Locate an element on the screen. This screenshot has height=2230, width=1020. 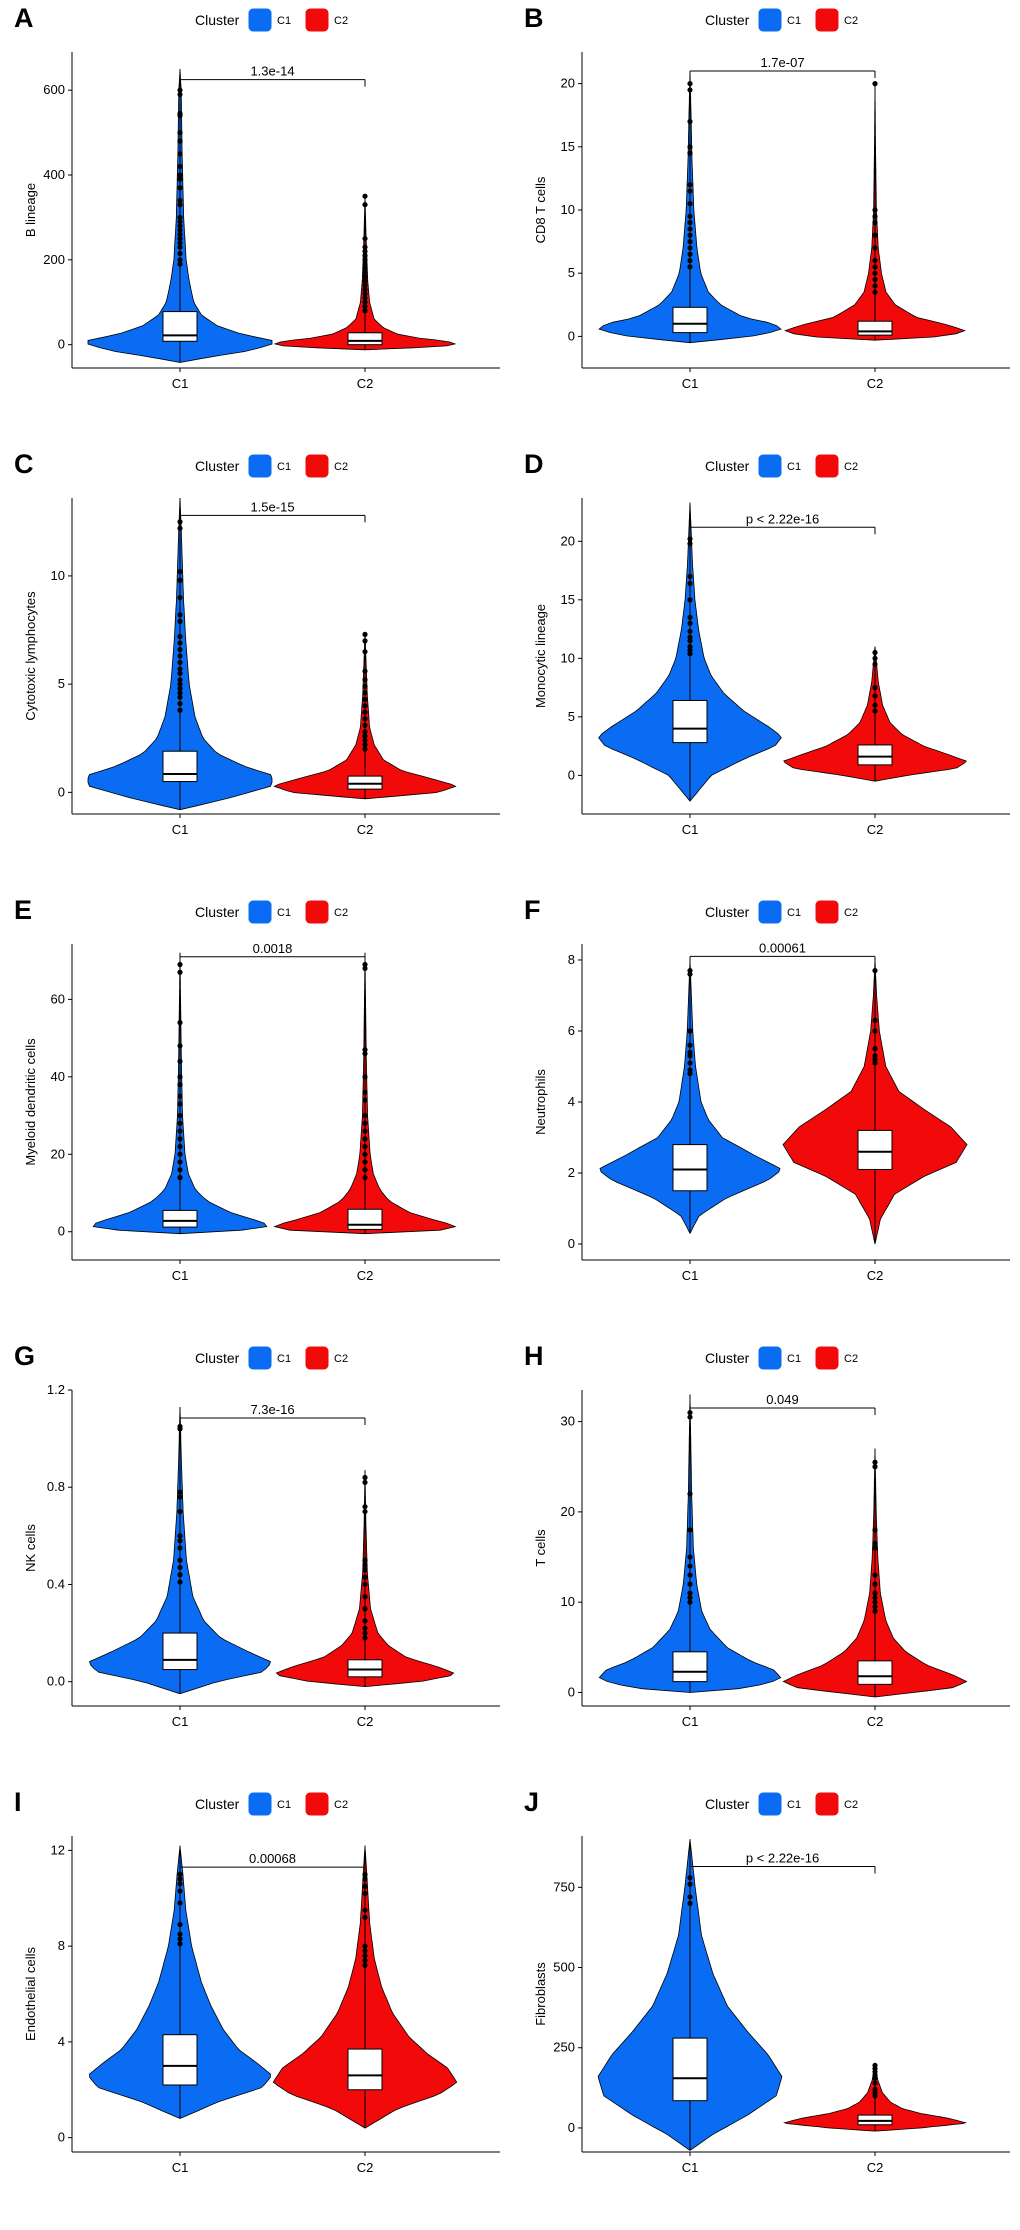
panel-letter: D is located at coordinates (534, 464).